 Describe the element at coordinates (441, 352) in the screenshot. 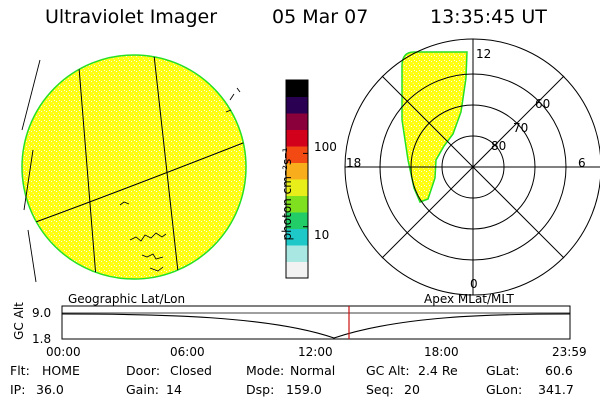

I see `altitude-xtick-1800: 18:00` at that location.